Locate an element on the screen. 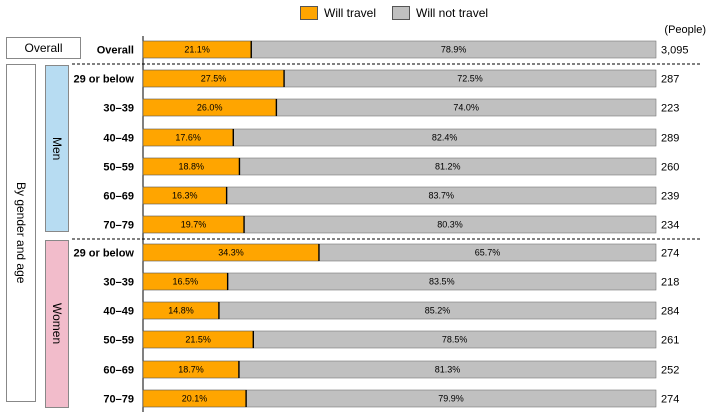 Image resolution: width=714 pixels, height=412 pixels. data-label-will-travel: 21.1% is located at coordinates (197, 50).